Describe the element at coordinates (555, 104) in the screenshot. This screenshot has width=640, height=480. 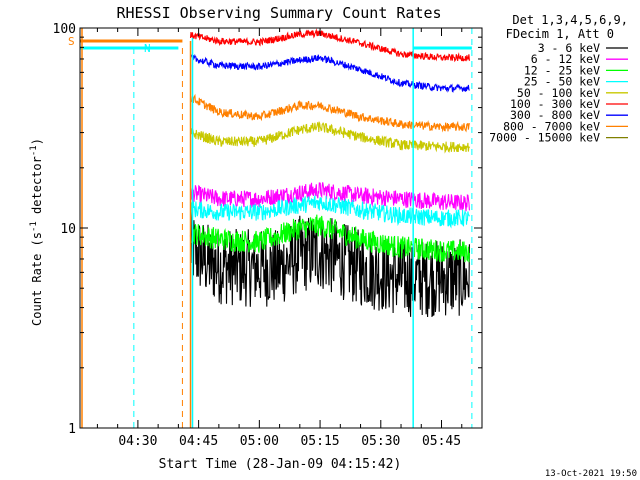
I see `legend-label: 100 - 300 keV` at that location.